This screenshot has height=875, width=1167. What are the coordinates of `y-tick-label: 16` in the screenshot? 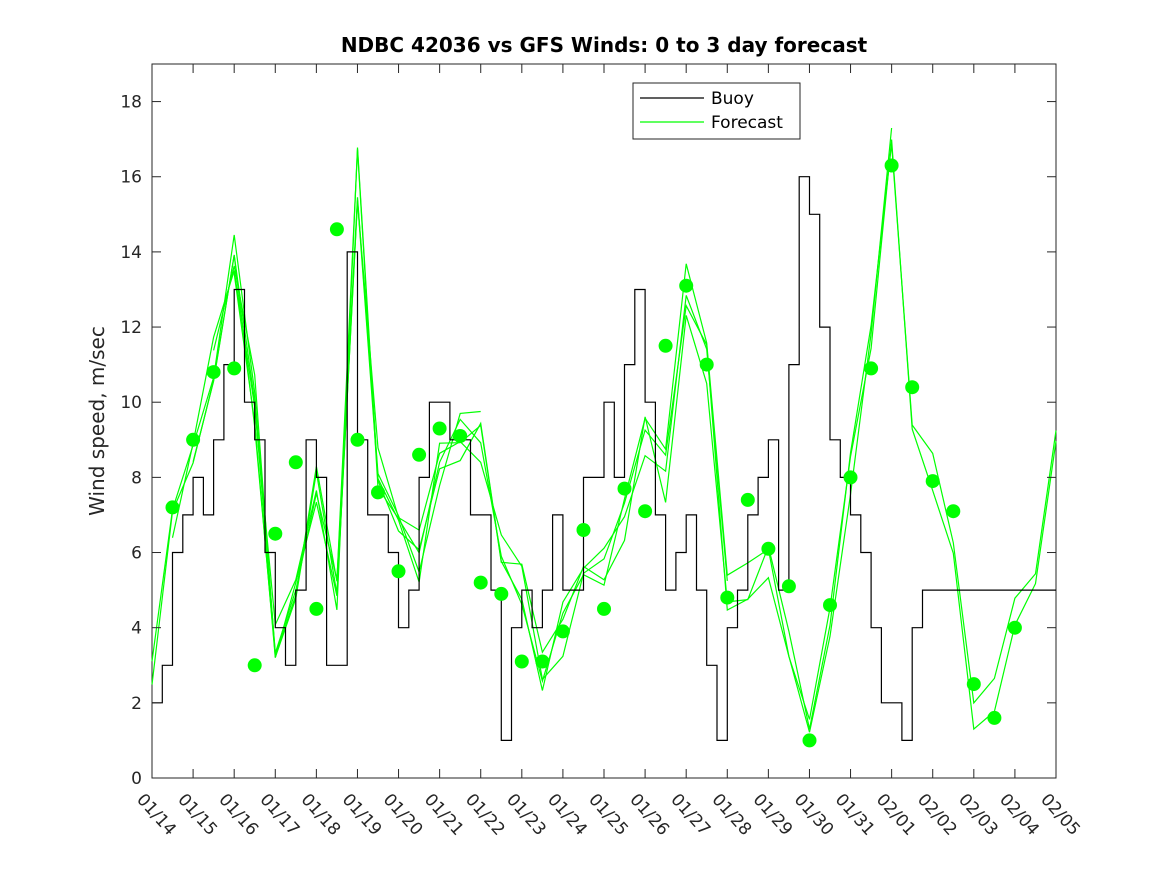 It's located at (131, 178).